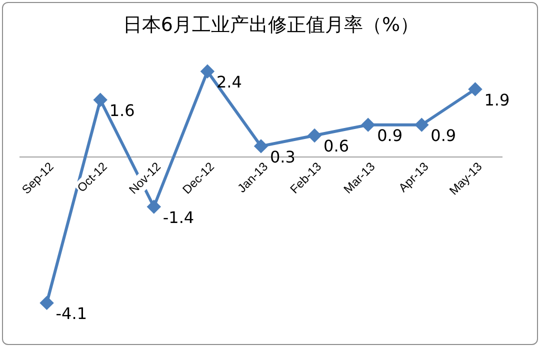 The height and width of the screenshot is (349, 542). What do you see at coordinates (337, 146) in the screenshot?
I see `data-label: 0.6` at bounding box center [337, 146].